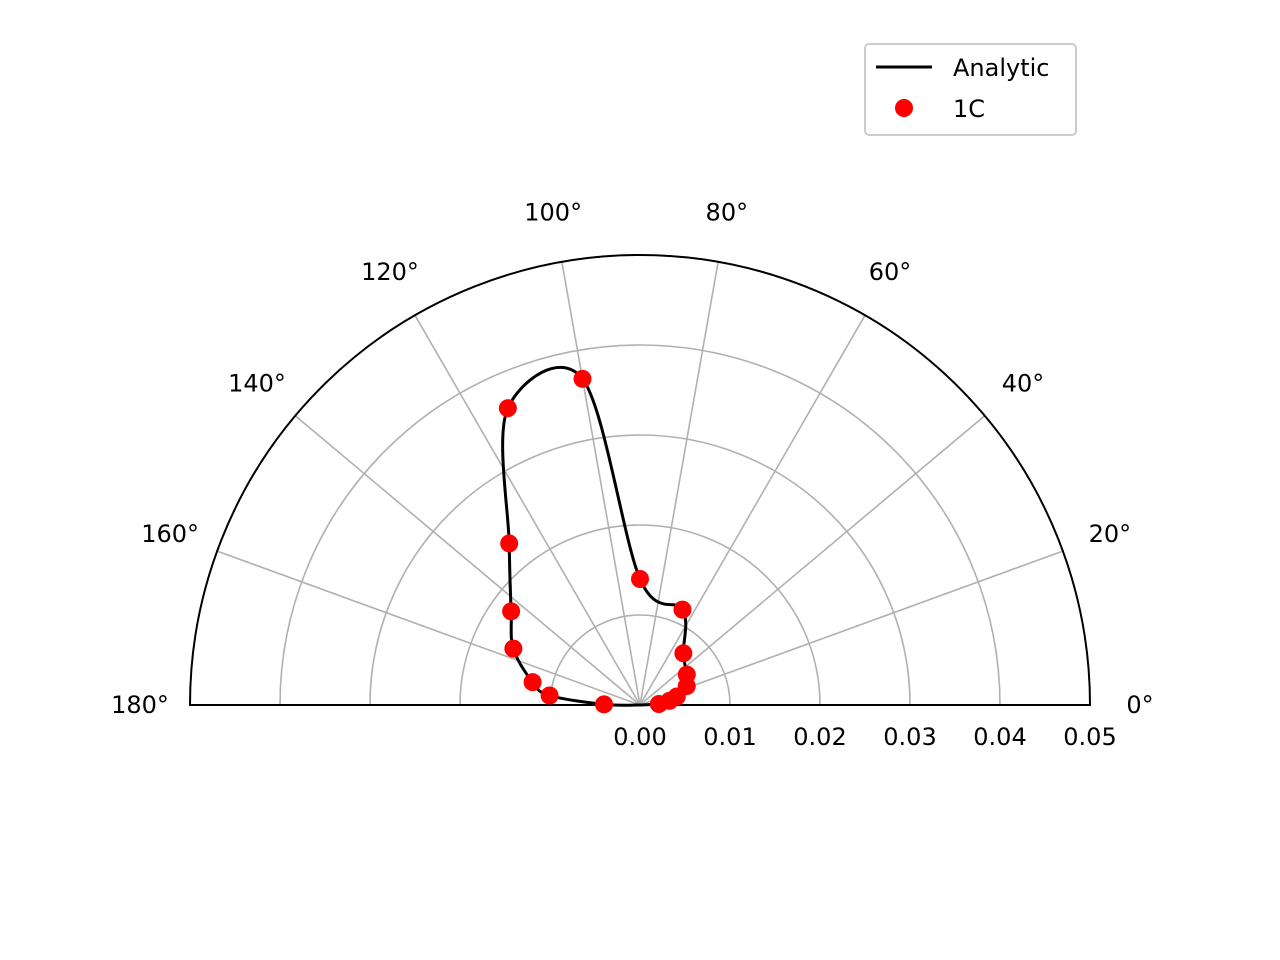  I want to click on legend: Analytic 1C, so click(970, 89).